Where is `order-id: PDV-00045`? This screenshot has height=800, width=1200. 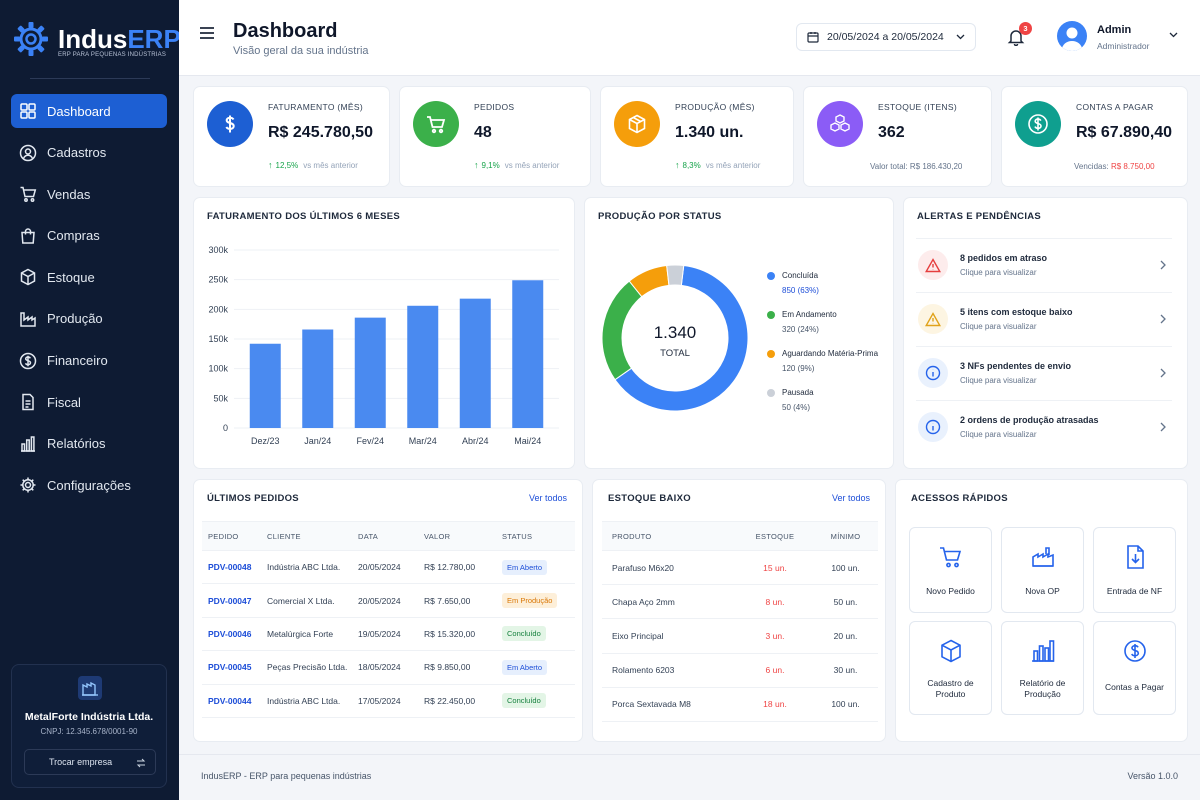 order-id: PDV-00045 is located at coordinates (234, 667).